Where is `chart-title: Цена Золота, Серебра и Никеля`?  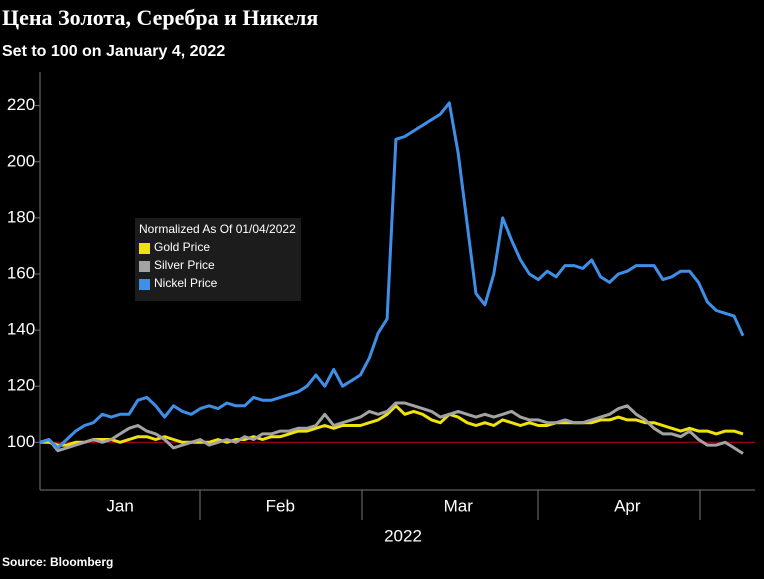
chart-title: Цена Золота, Серебра и Никеля is located at coordinates (160, 17).